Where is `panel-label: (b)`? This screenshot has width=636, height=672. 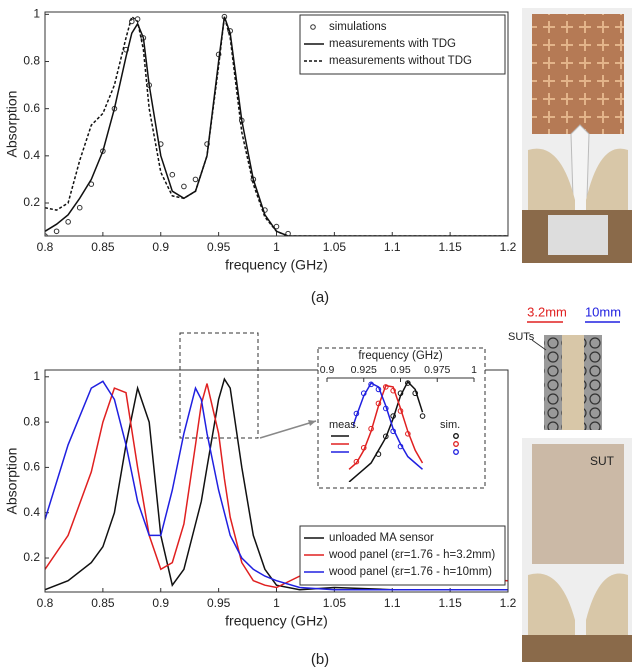
panel-label: (b) is located at coordinates (320, 659).